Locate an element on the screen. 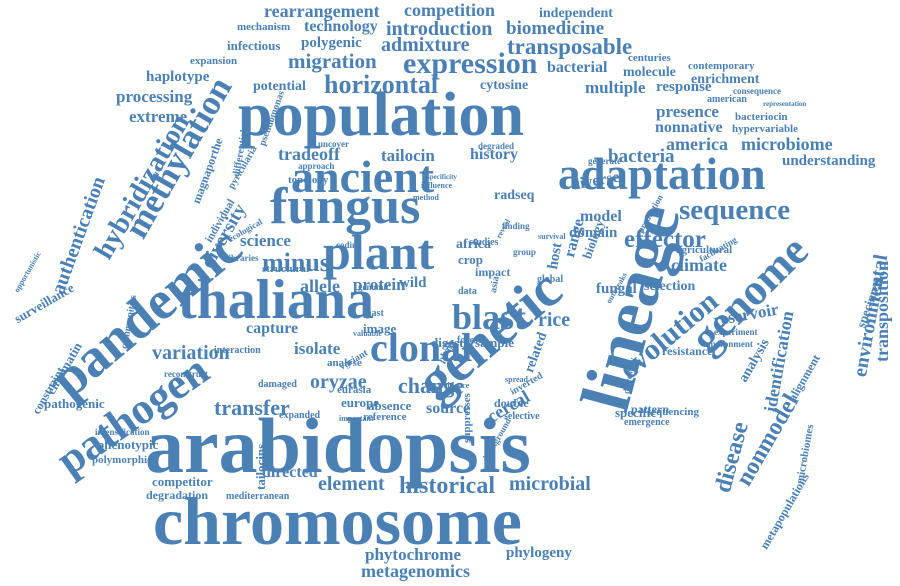  cloud-word: sequencing is located at coordinates (673, 412).